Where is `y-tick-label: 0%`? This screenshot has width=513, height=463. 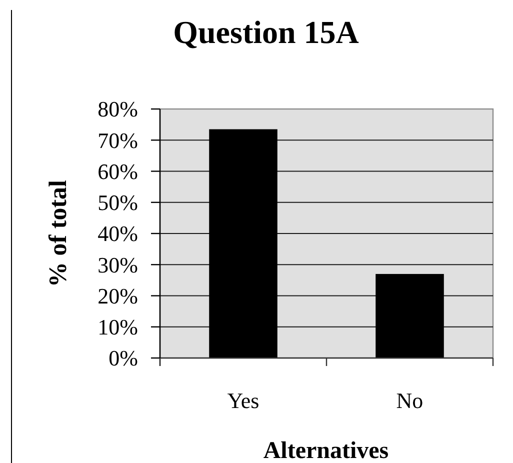
y-tick-label: 0% is located at coordinates (123, 358).